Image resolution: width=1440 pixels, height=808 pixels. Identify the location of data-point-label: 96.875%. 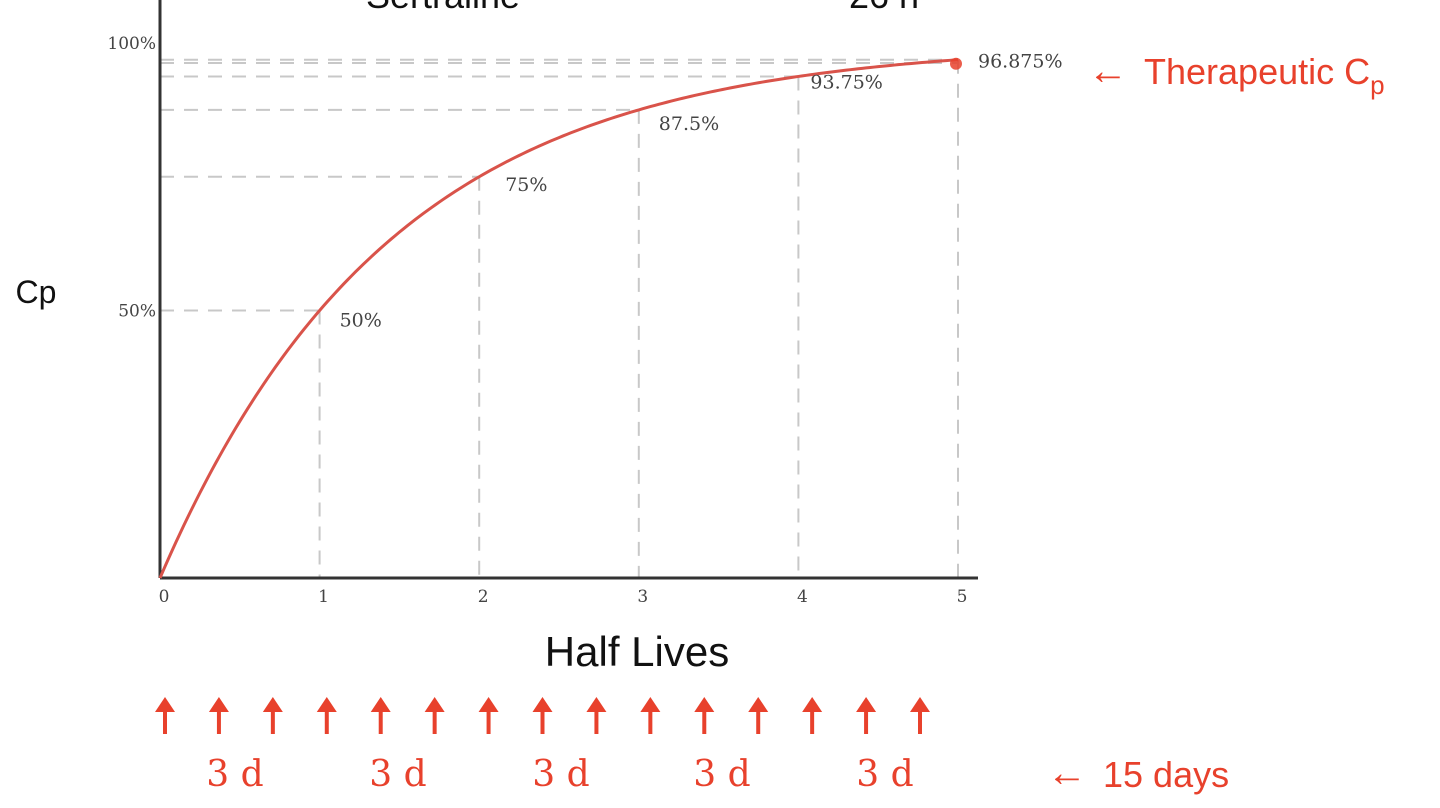
(1020, 62).